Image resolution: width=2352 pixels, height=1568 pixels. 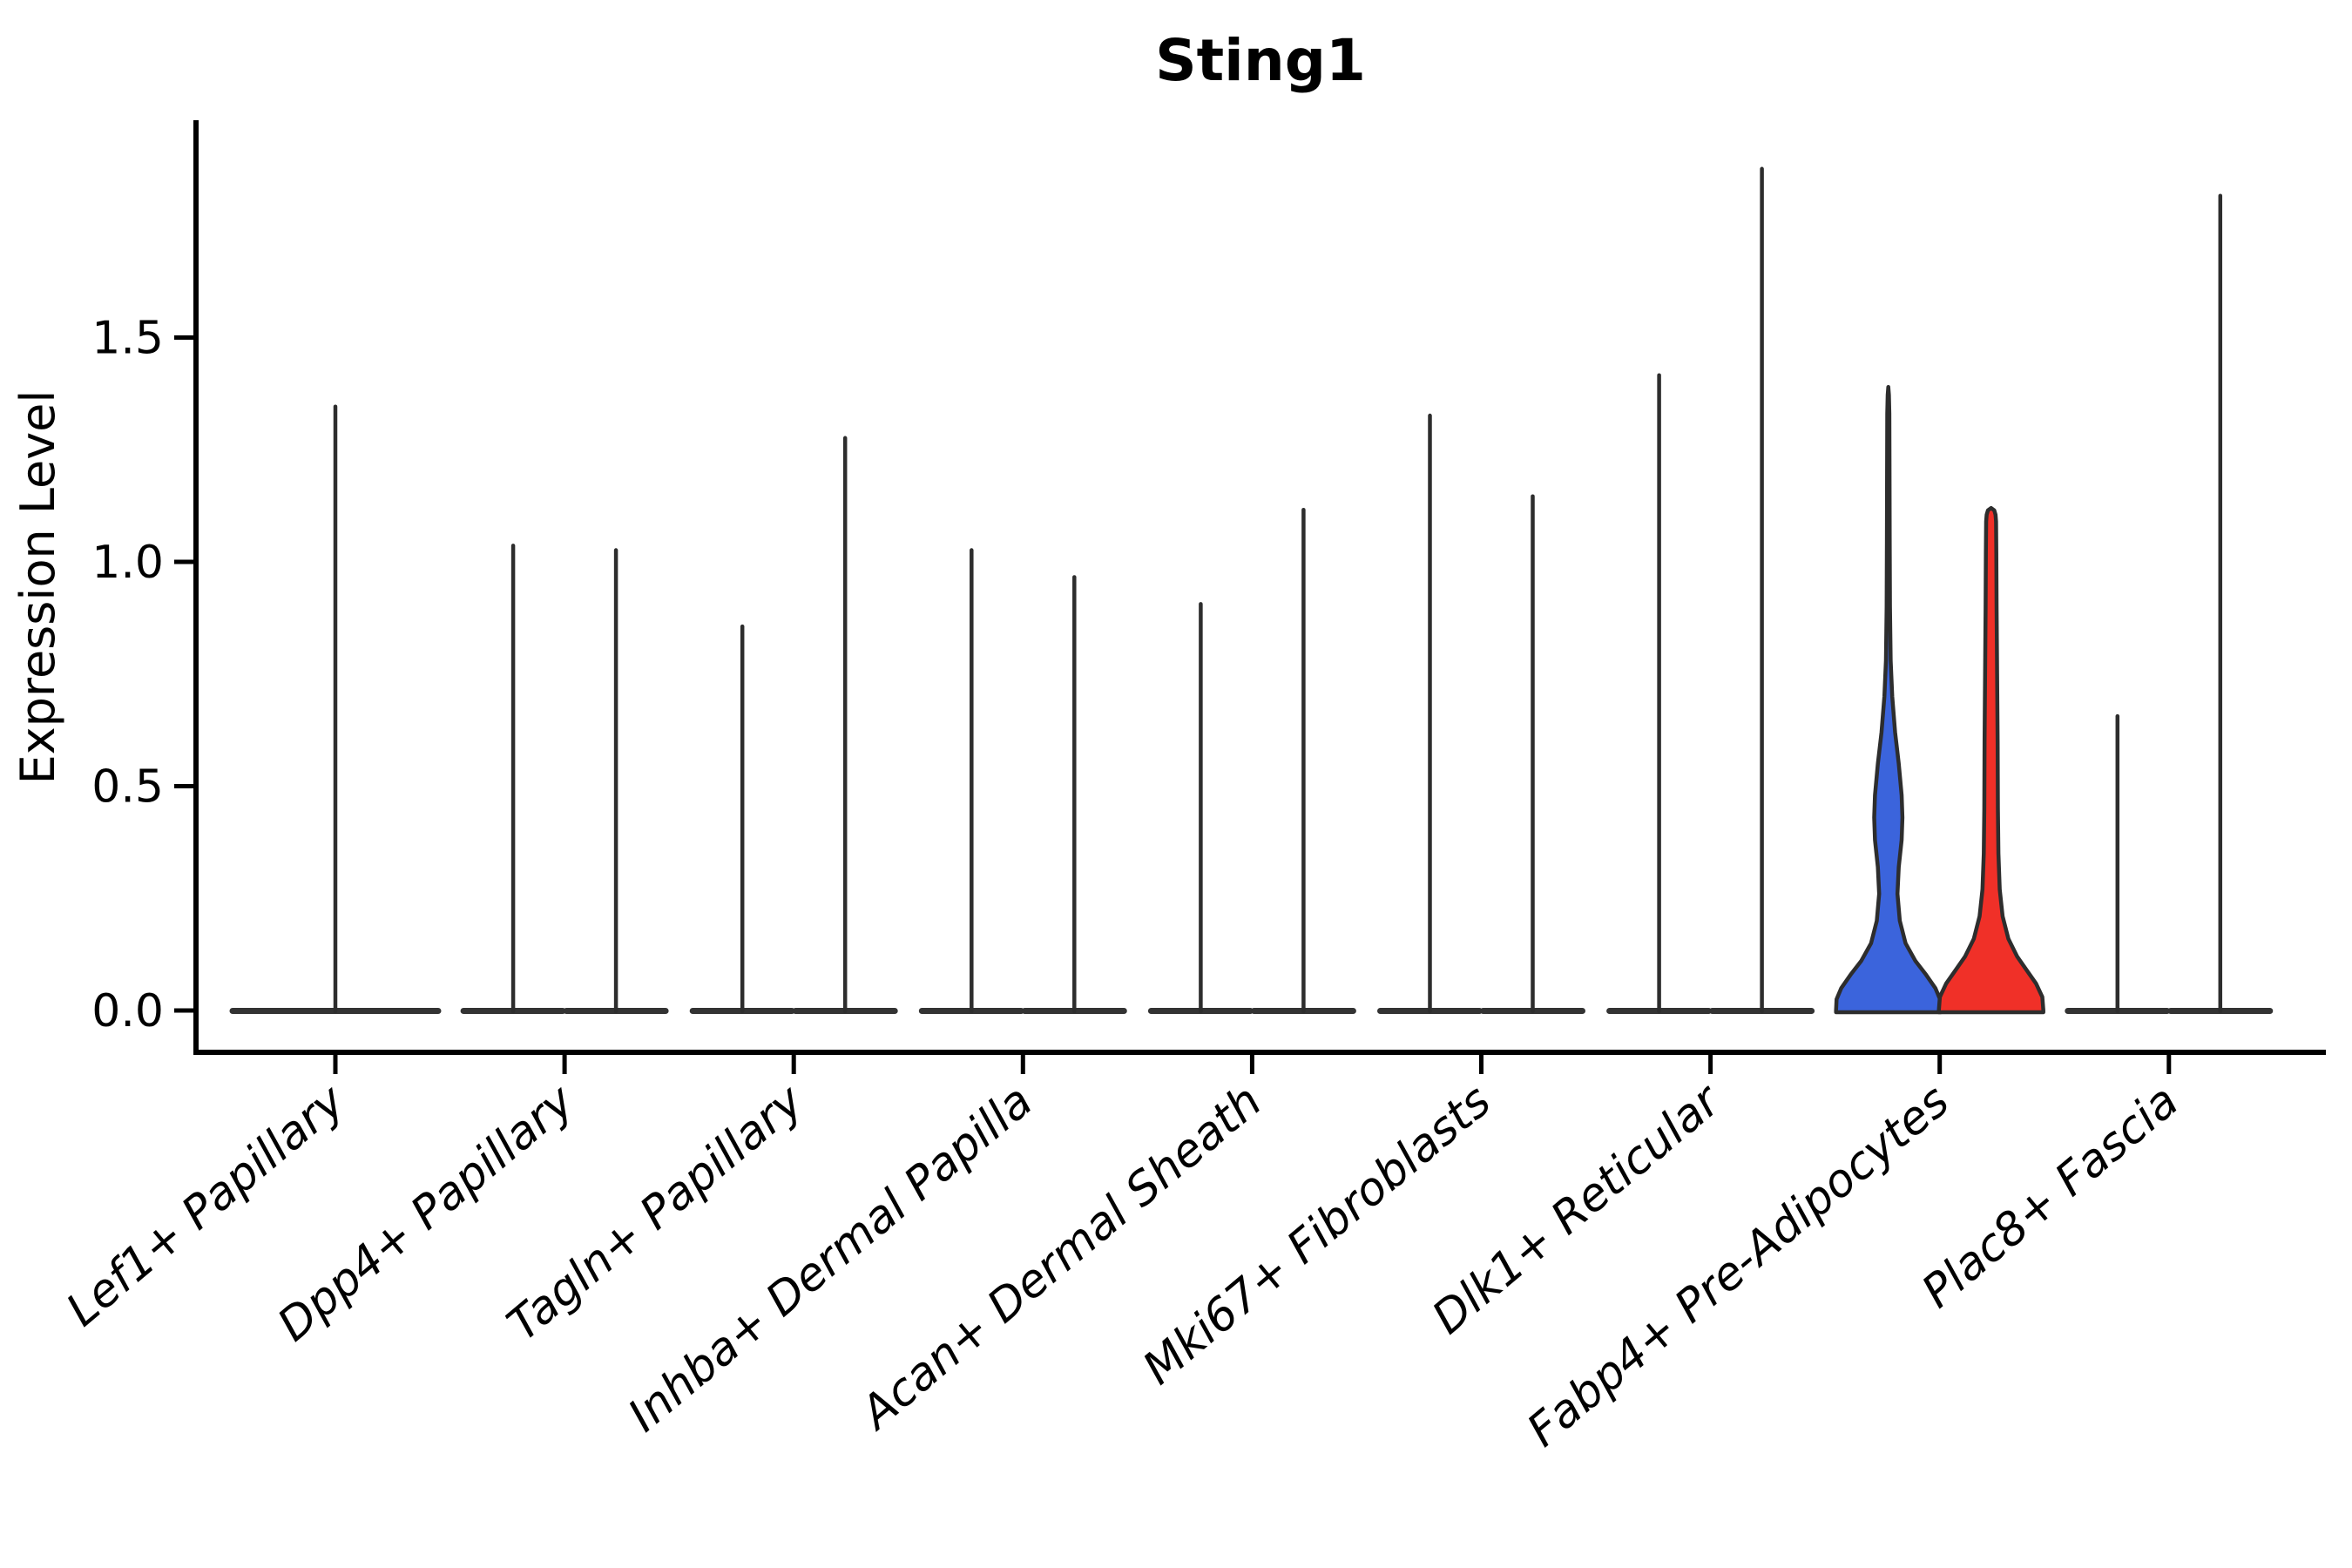 I want to click on y-tick-label: 0.5, so click(x=127, y=787).